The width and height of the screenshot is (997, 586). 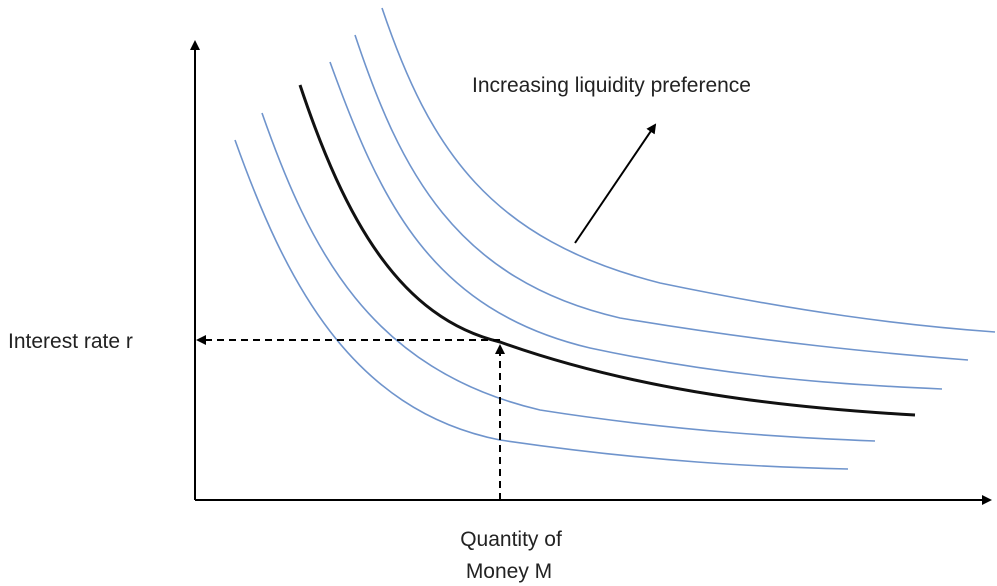 What do you see at coordinates (509, 571) in the screenshot?
I see `x-axis-label-line2: Money M` at bounding box center [509, 571].